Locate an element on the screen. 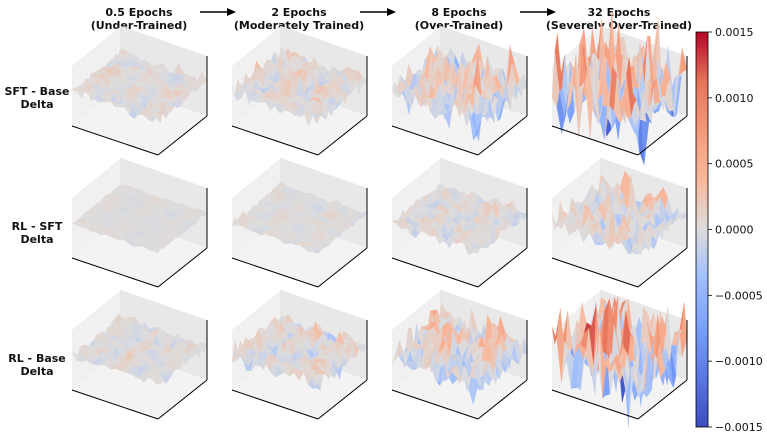 The height and width of the screenshot is (436, 767). panel-r2-c2 is located at coordinates (299, 223).